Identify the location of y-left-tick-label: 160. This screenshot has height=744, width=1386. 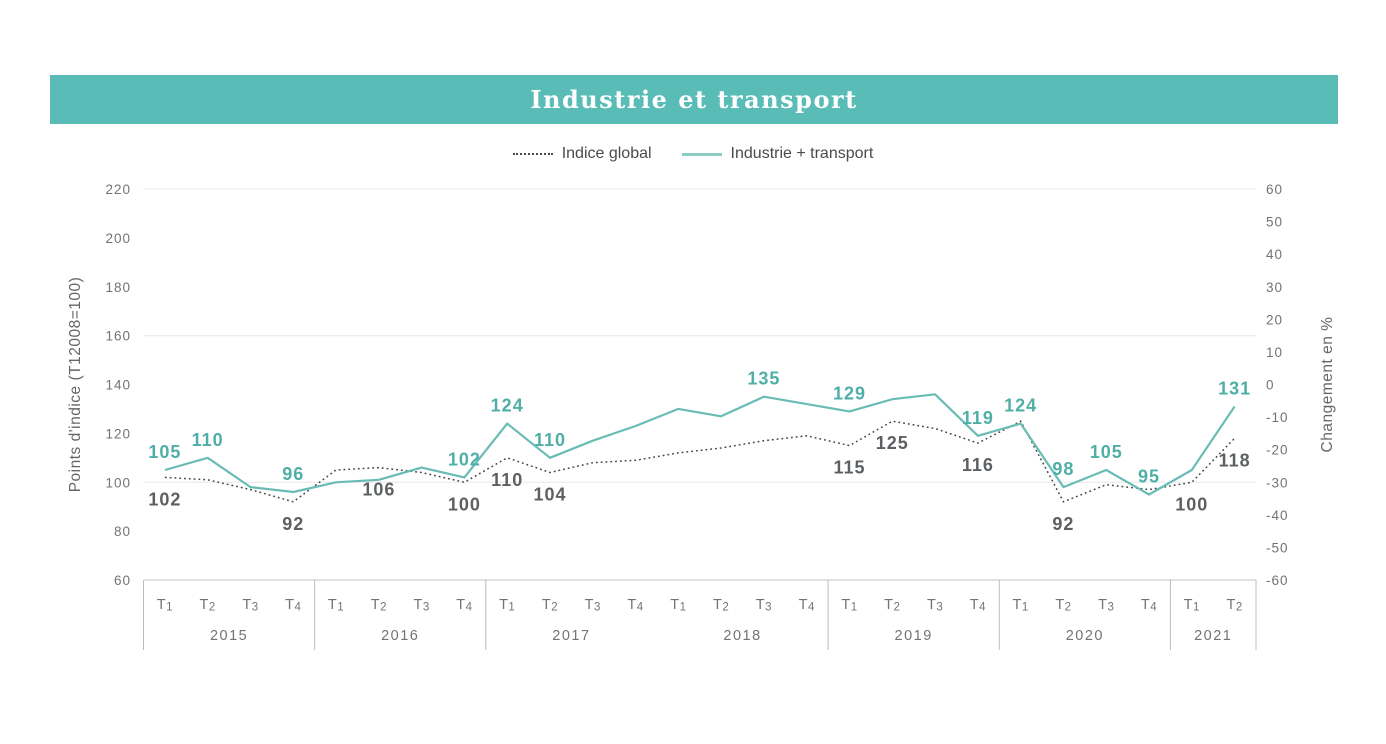
(118, 336).